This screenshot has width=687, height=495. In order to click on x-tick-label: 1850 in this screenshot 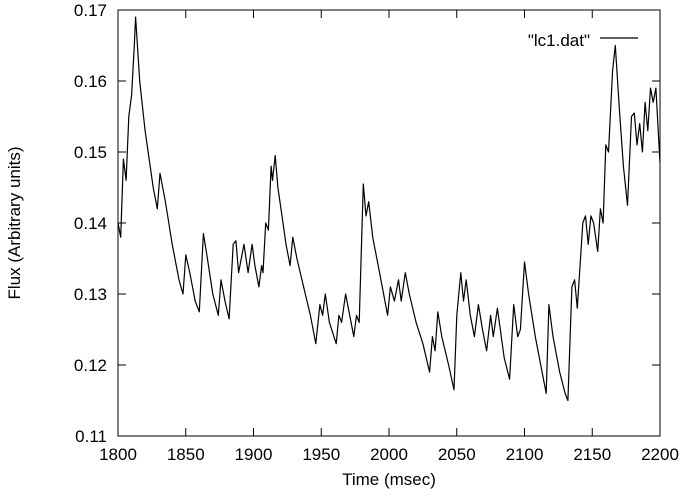, I will do `click(186, 454)`.